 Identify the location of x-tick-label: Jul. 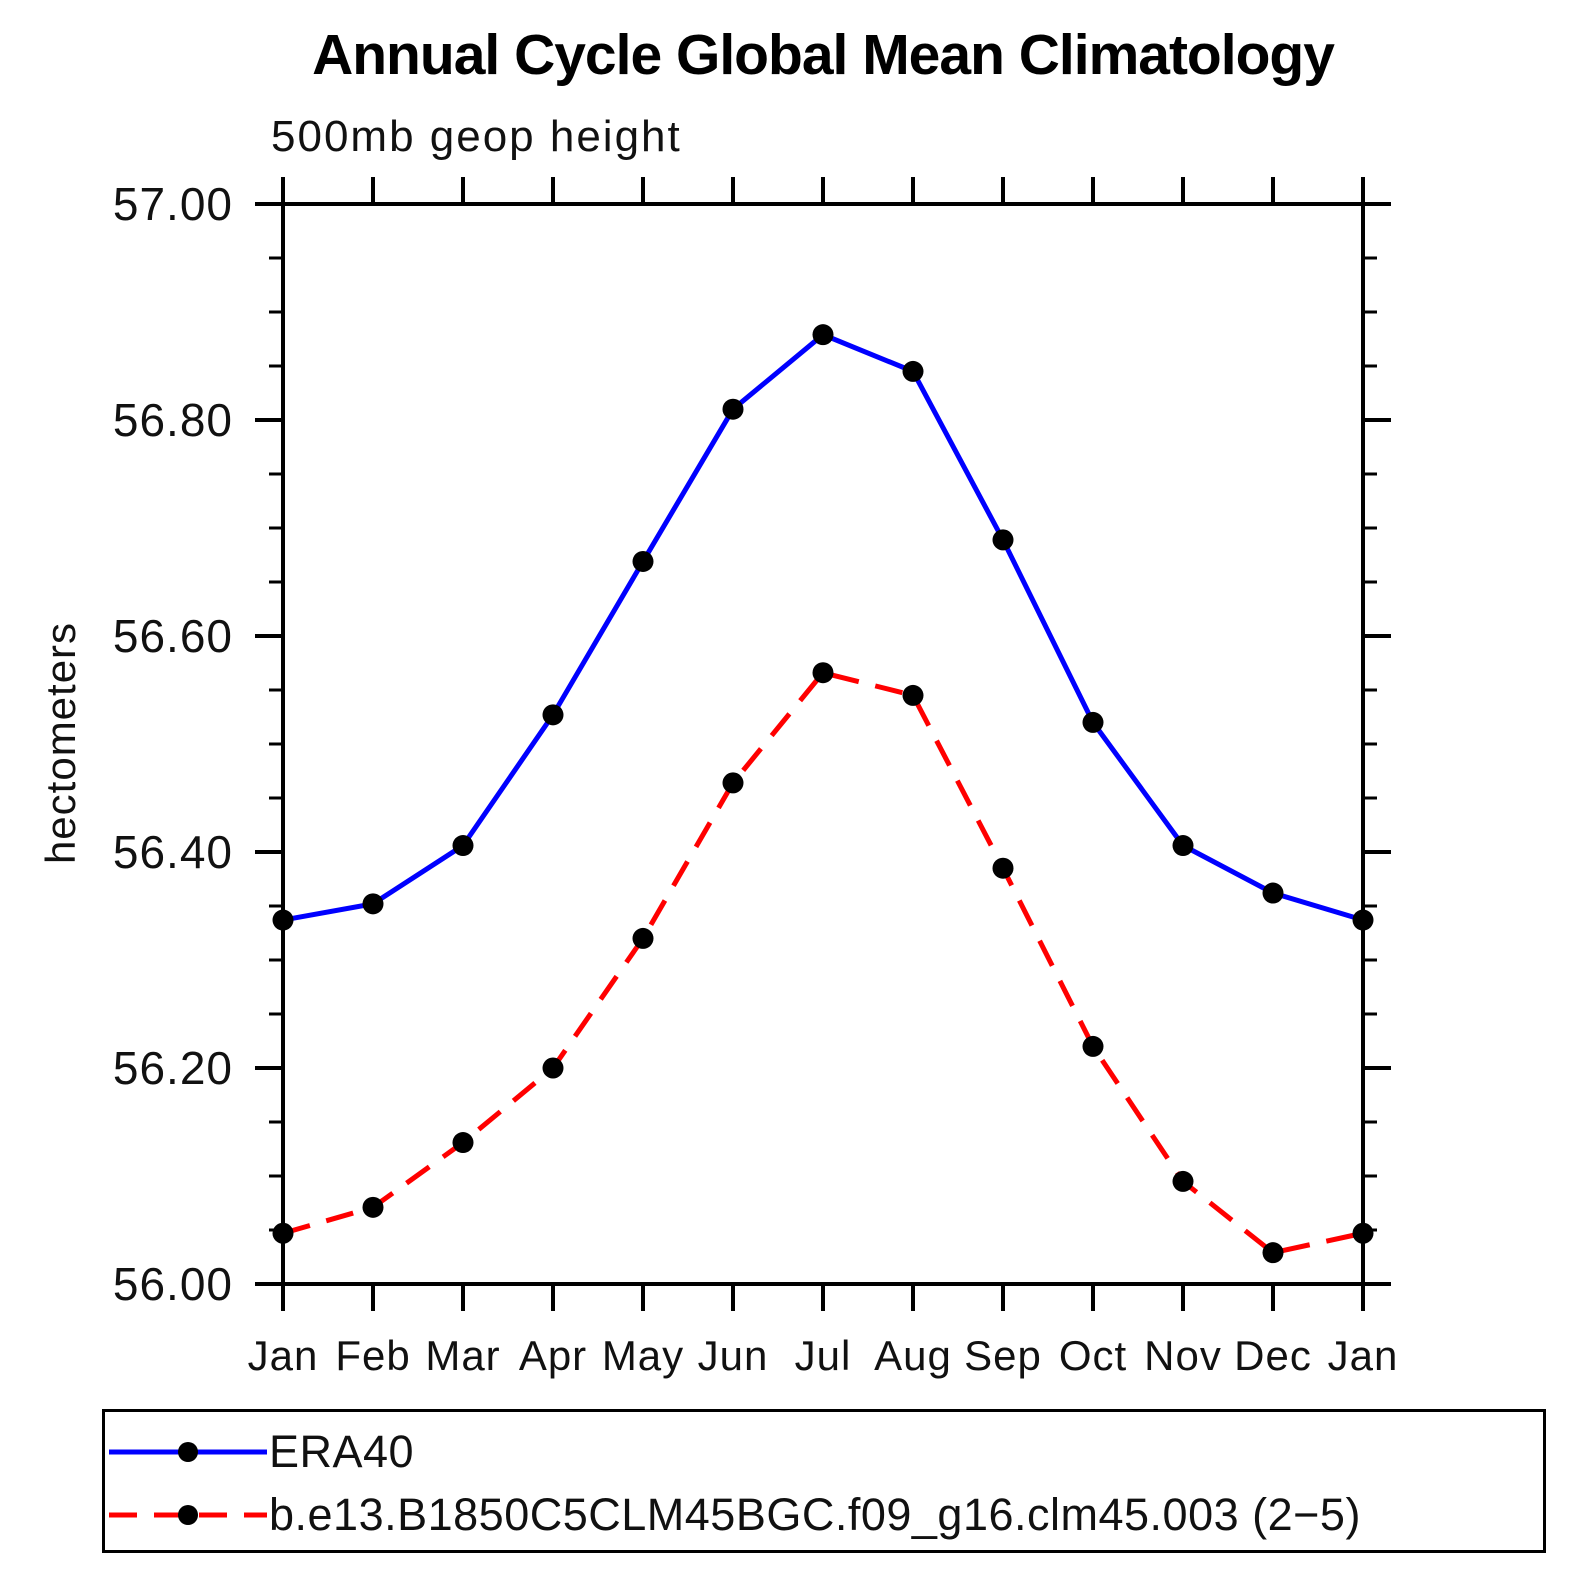
(823, 1355).